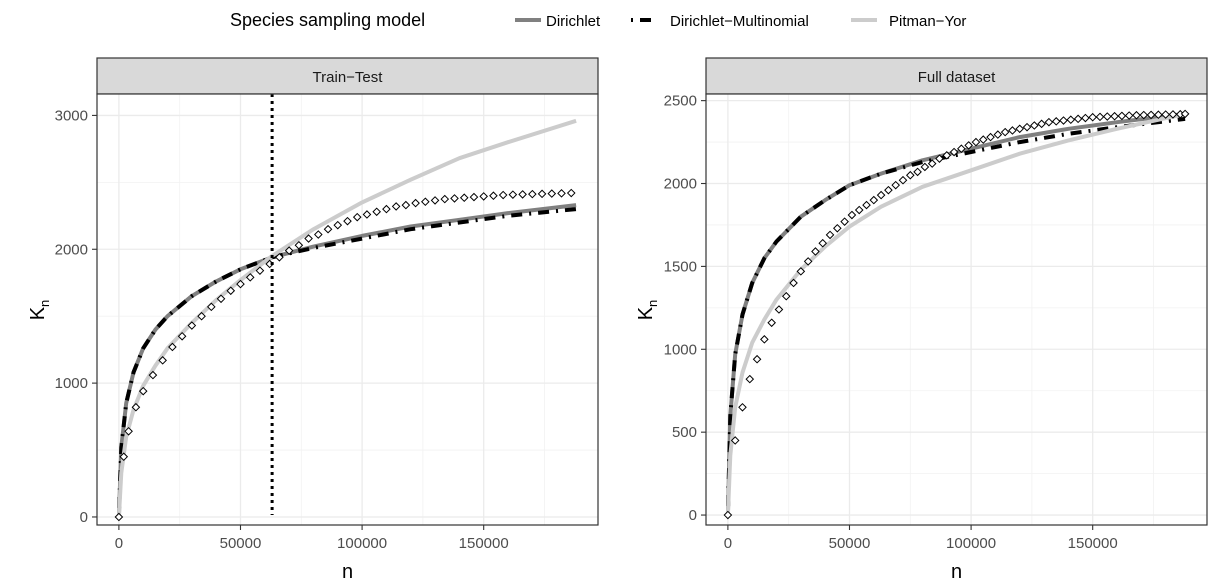 The height and width of the screenshot is (584, 1211). What do you see at coordinates (957, 77) in the screenshot?
I see `strip-label: Full dataset` at bounding box center [957, 77].